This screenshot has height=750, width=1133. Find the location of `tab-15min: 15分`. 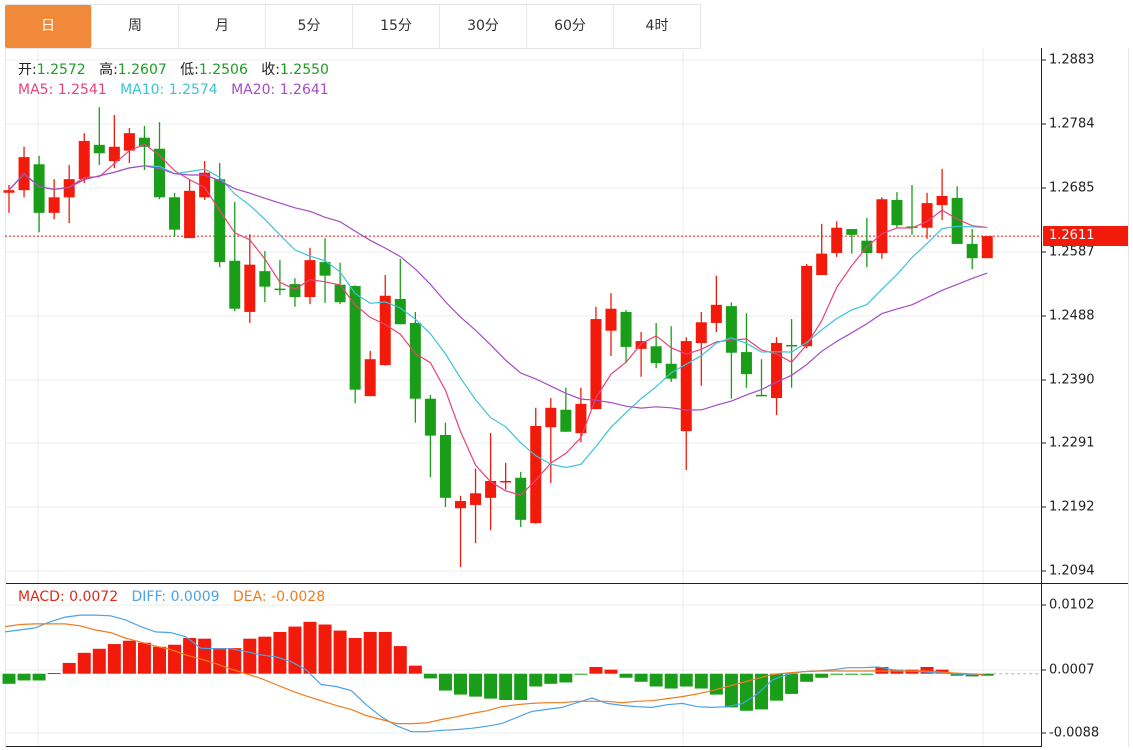

tab-15min: 15分 is located at coordinates (396, 26).